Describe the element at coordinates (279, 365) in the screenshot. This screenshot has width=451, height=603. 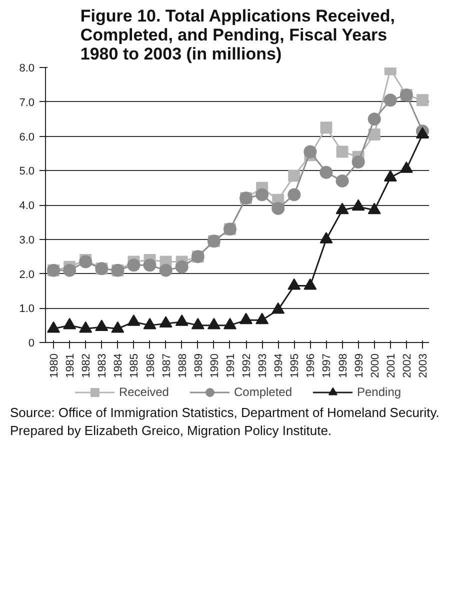
I see `x-tick-label: 1994` at that location.